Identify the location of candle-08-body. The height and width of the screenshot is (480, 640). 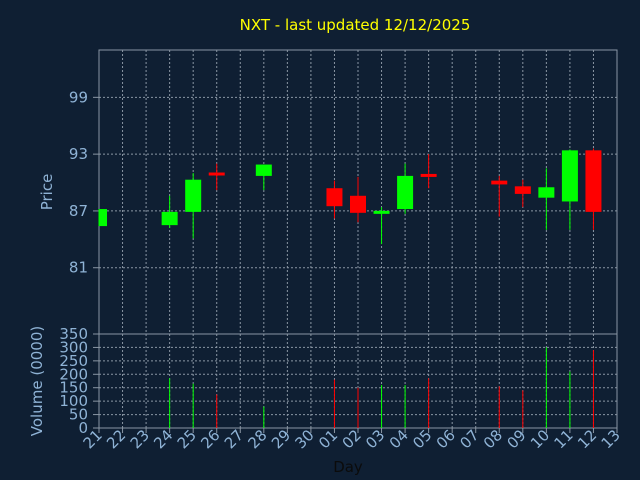
(499, 182).